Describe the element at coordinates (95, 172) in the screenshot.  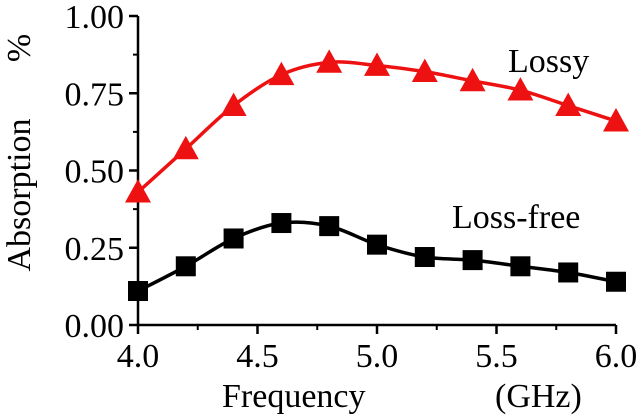
I see `y-tick-label: 0.50` at that location.